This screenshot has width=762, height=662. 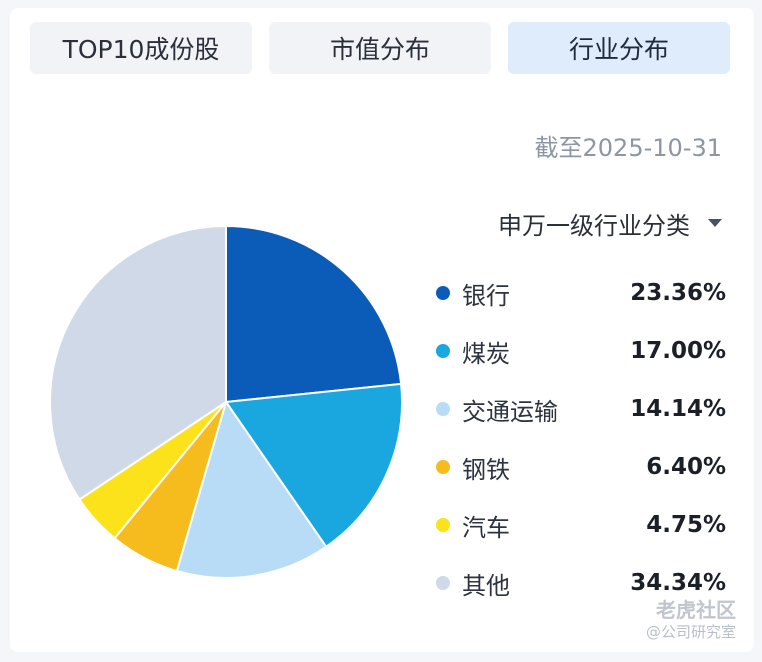 I want to click on as-of-date: 截至2025-10-31, so click(x=628, y=148).